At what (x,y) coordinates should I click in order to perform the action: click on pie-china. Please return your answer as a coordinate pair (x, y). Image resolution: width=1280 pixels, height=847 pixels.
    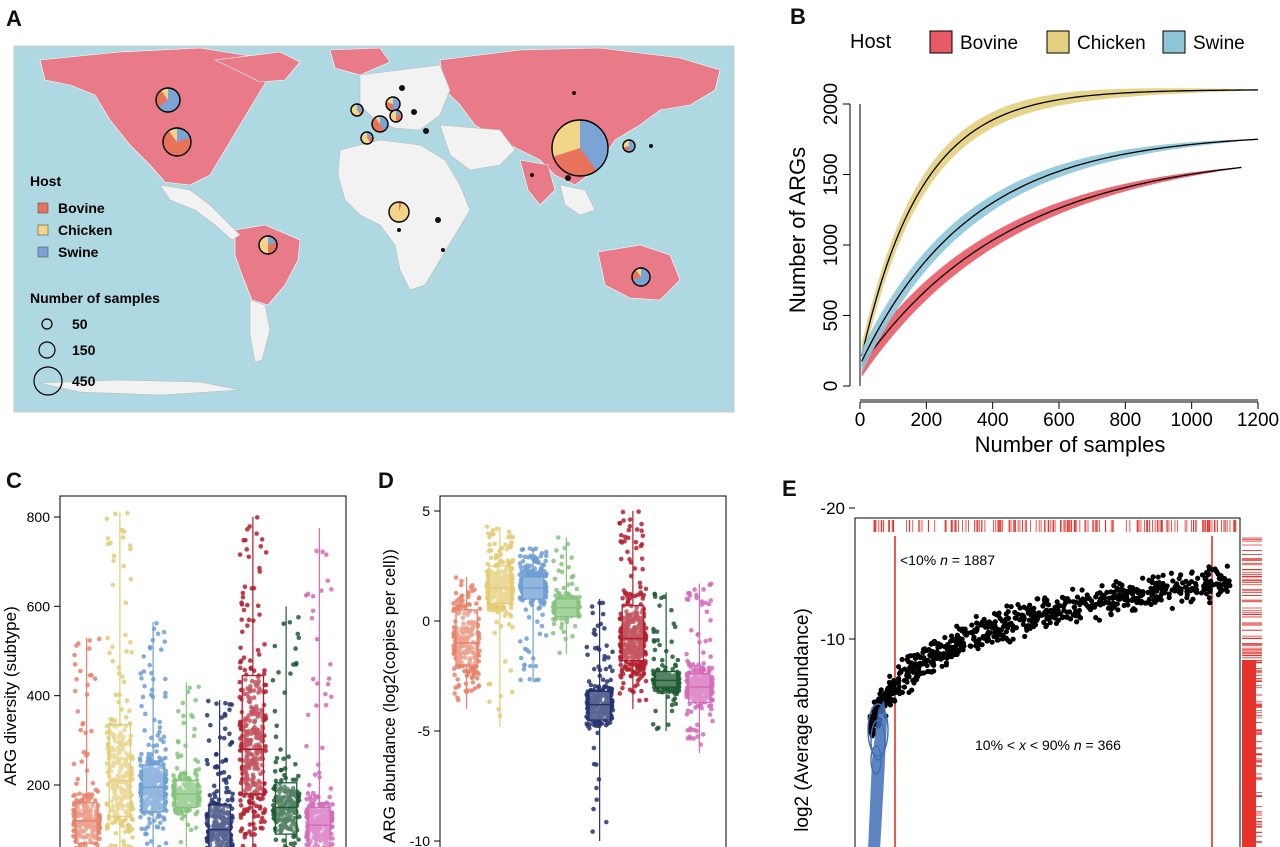
    Looking at the image, I should click on (580, 148).